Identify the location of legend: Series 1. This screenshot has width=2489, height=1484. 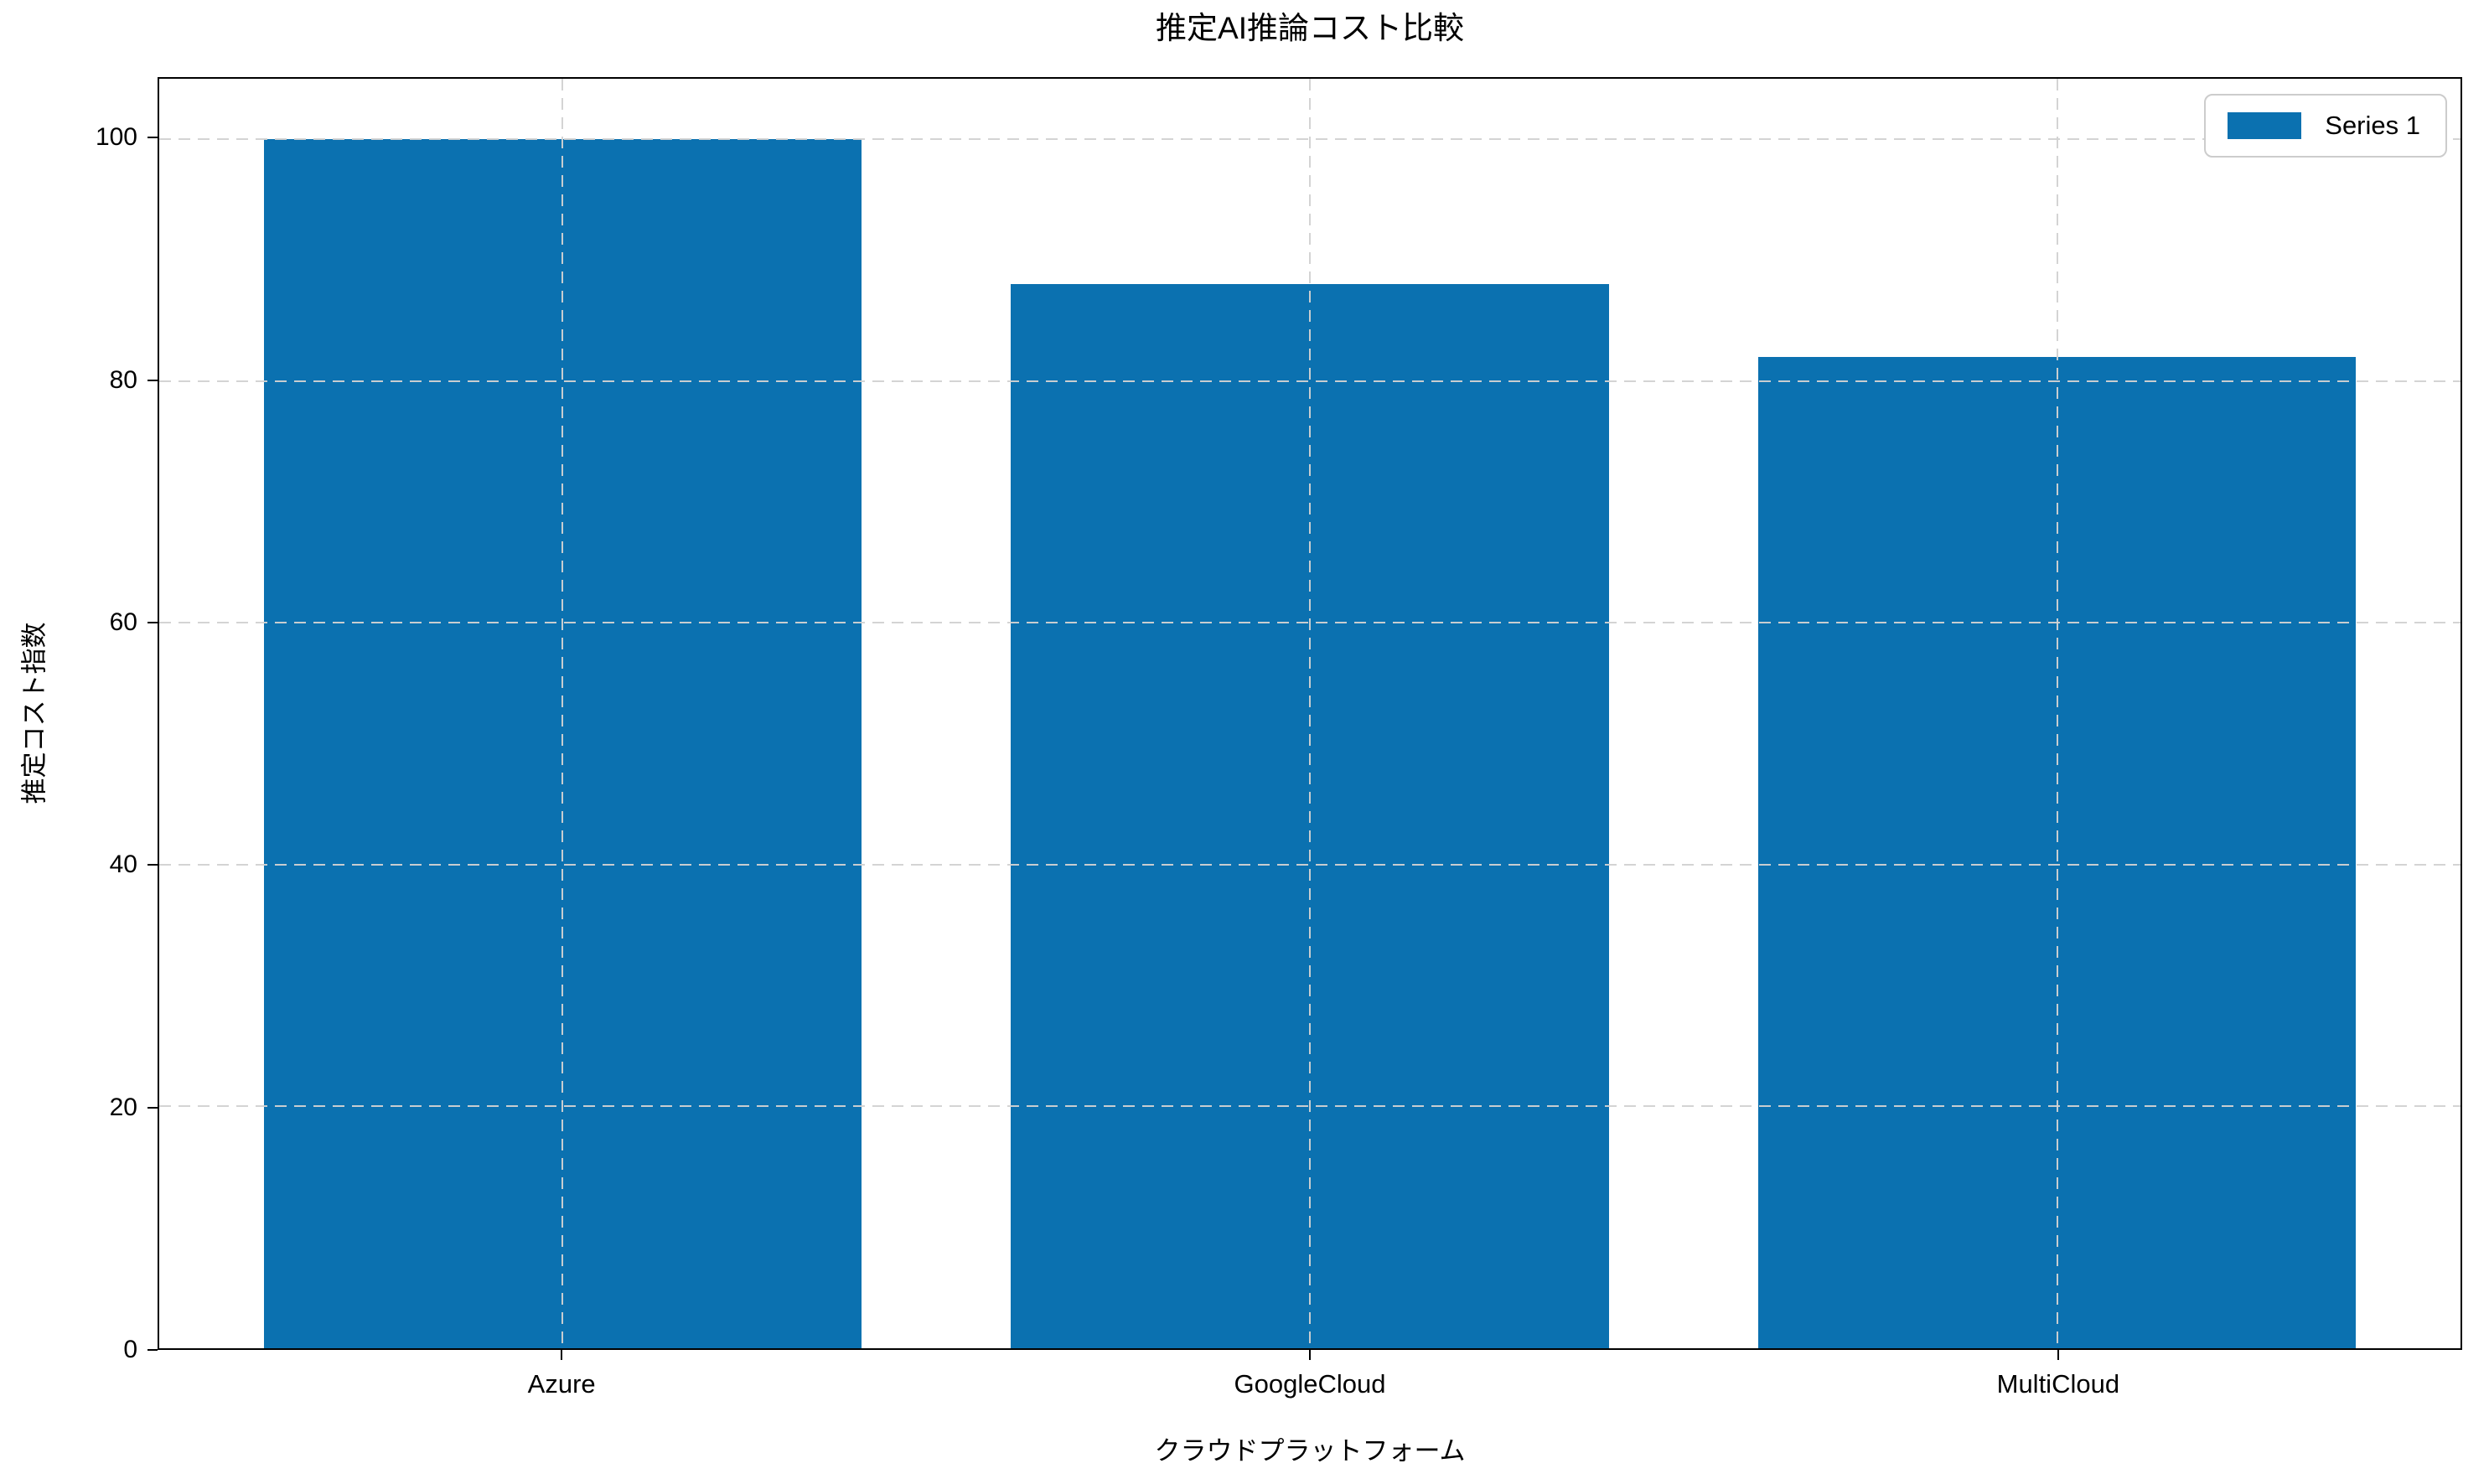
(2325, 126).